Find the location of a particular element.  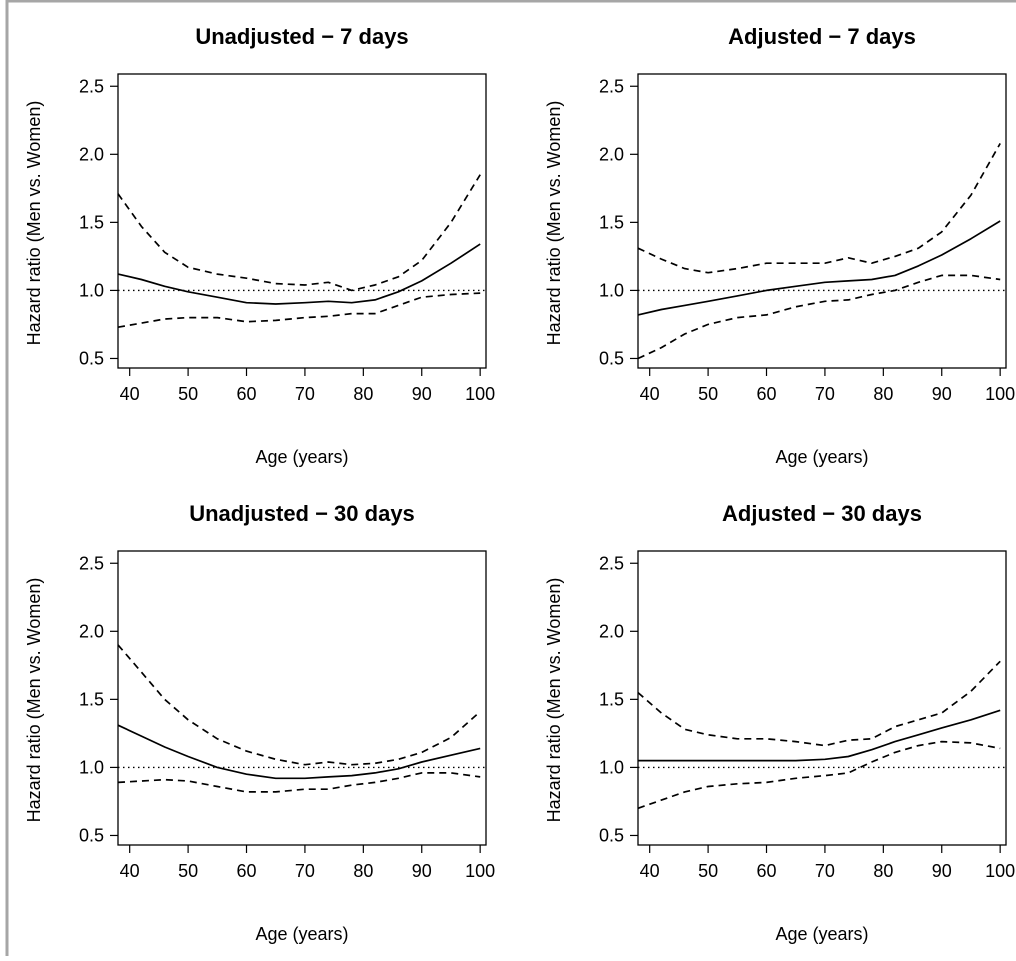

chart-title: Adjusted − 7 days is located at coordinates (822, 36).